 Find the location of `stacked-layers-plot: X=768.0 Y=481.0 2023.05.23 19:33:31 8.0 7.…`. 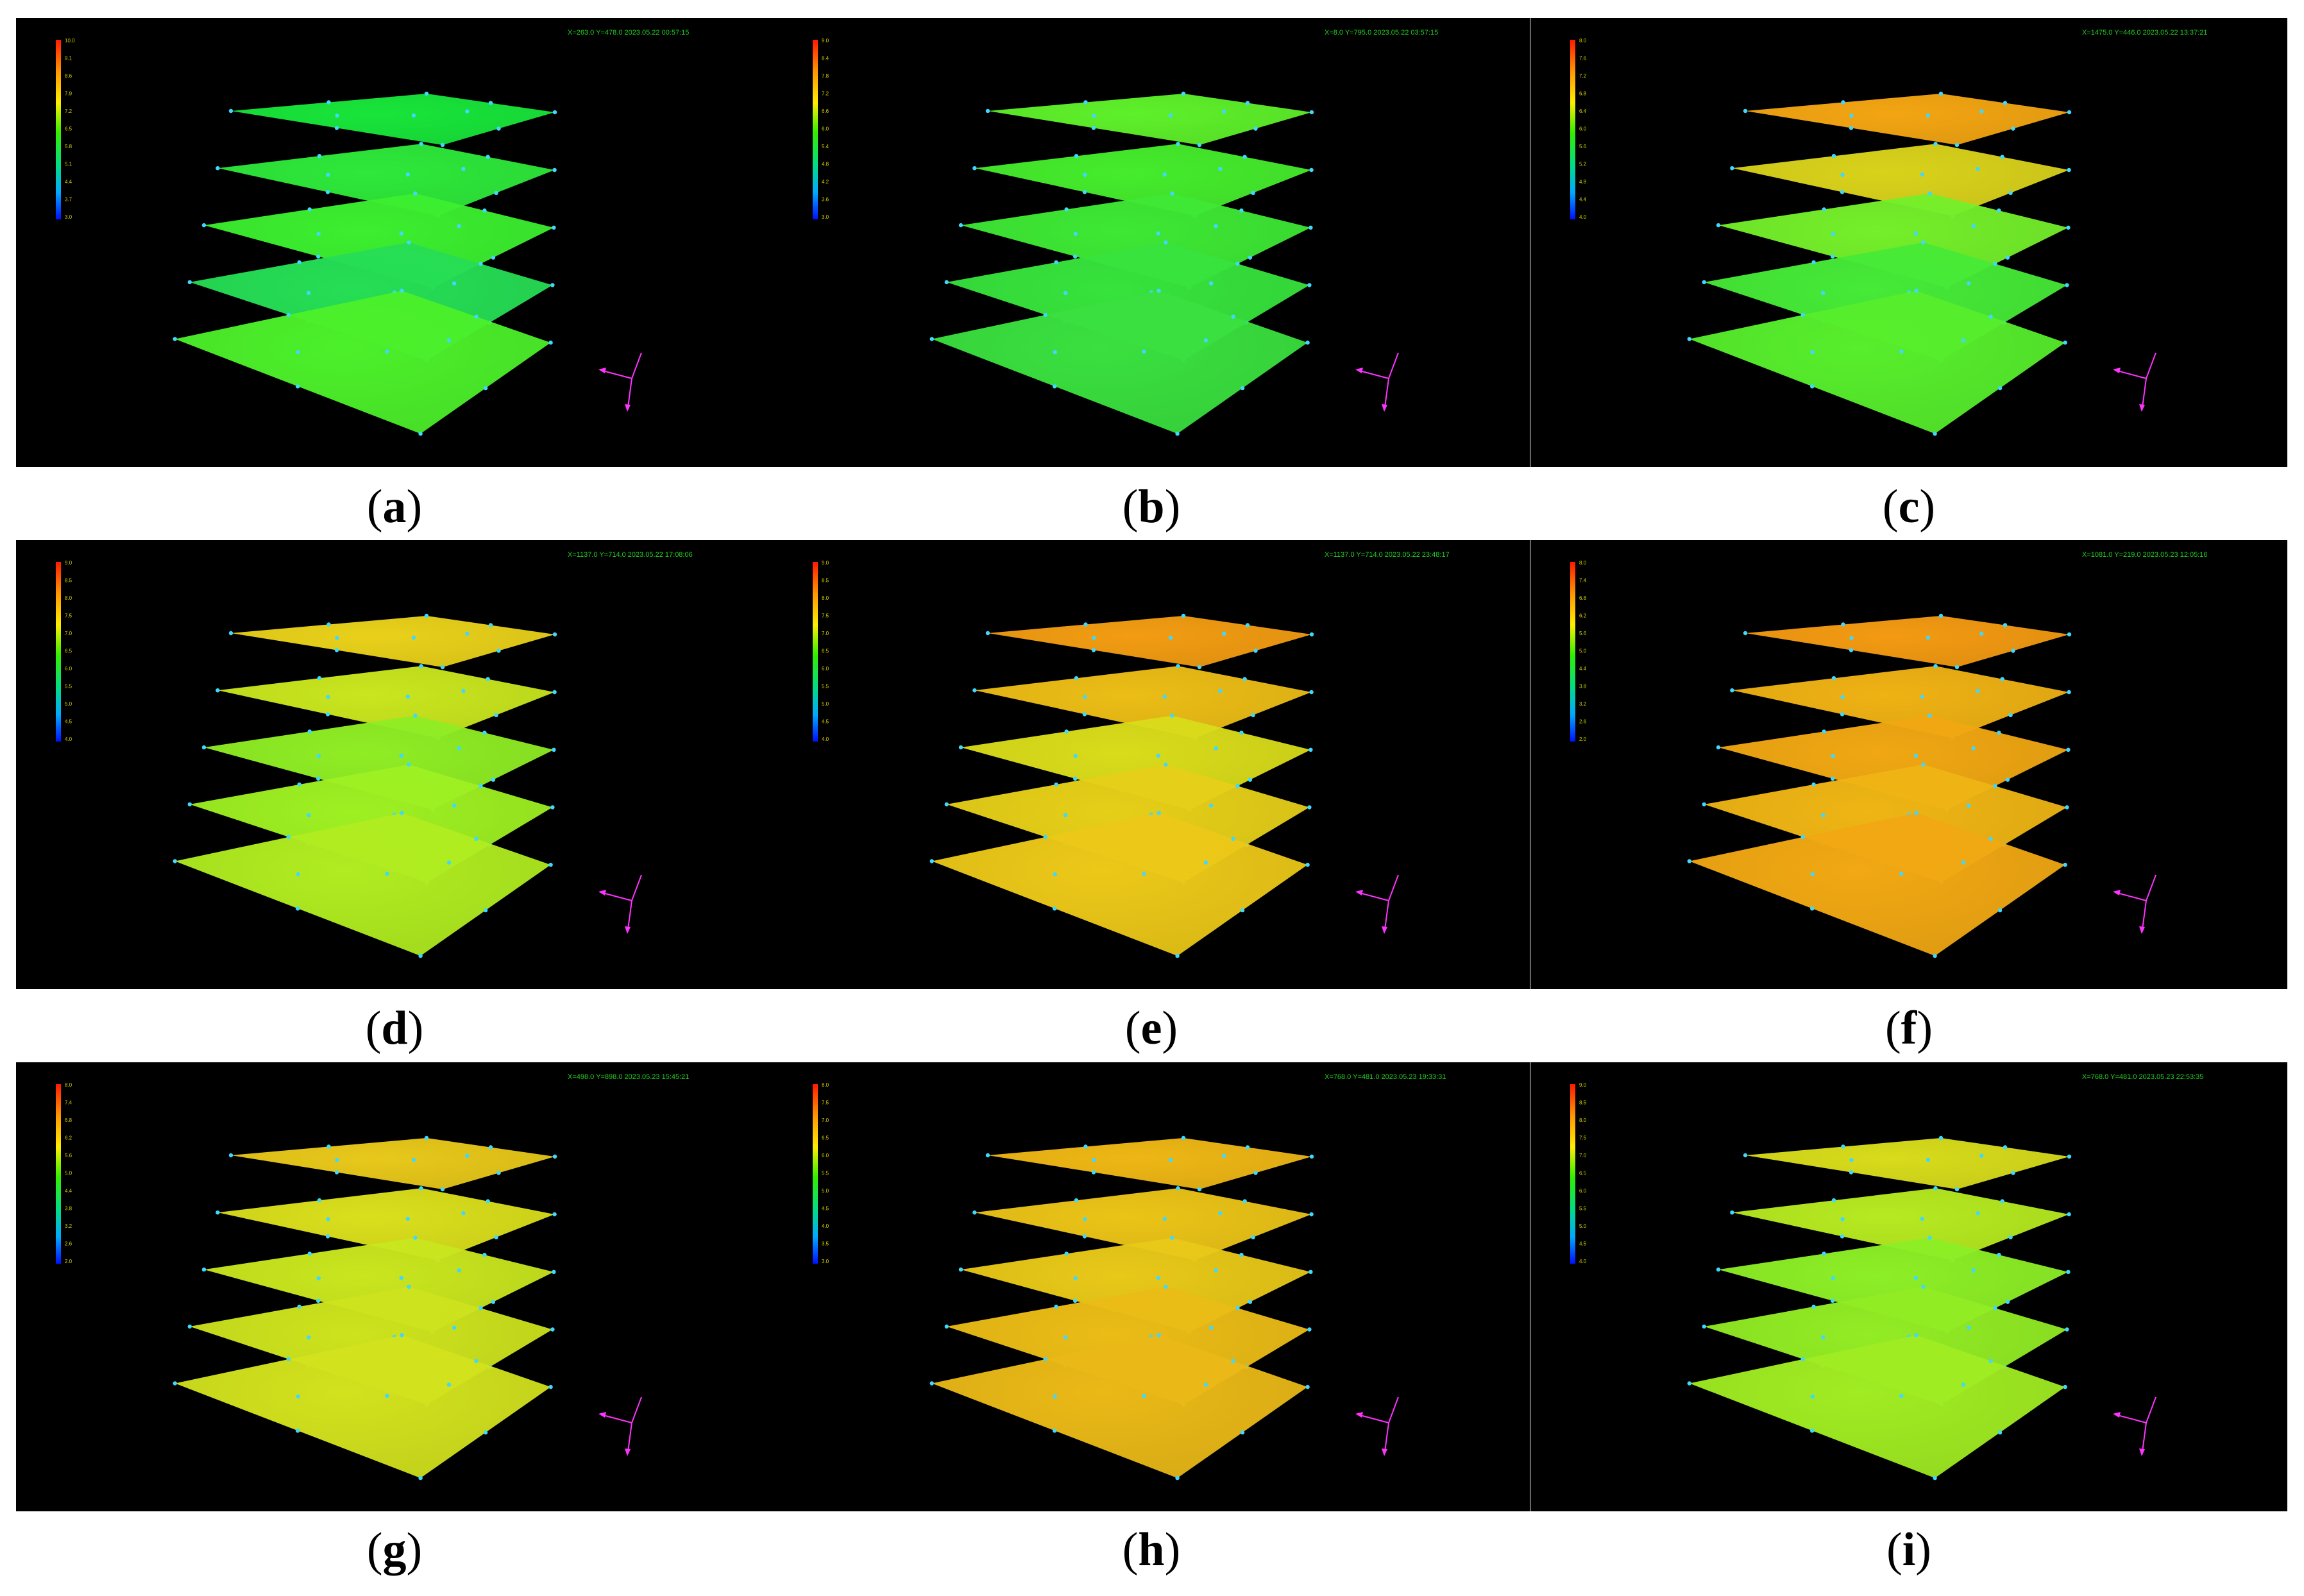

stacked-layers-plot: X=768.0 Y=481.0 2023.05.23 19:33:31 8.0 7.… is located at coordinates (1129, 1277).